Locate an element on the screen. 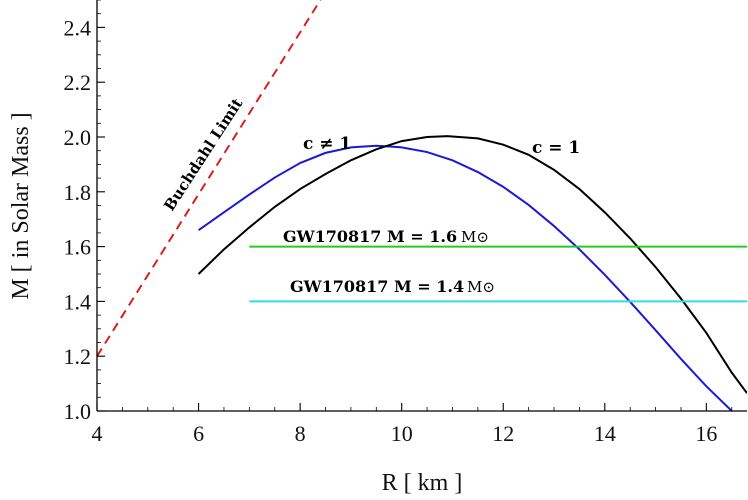 This screenshot has width=748, height=500. x-tick-label: 16 is located at coordinates (706, 433).